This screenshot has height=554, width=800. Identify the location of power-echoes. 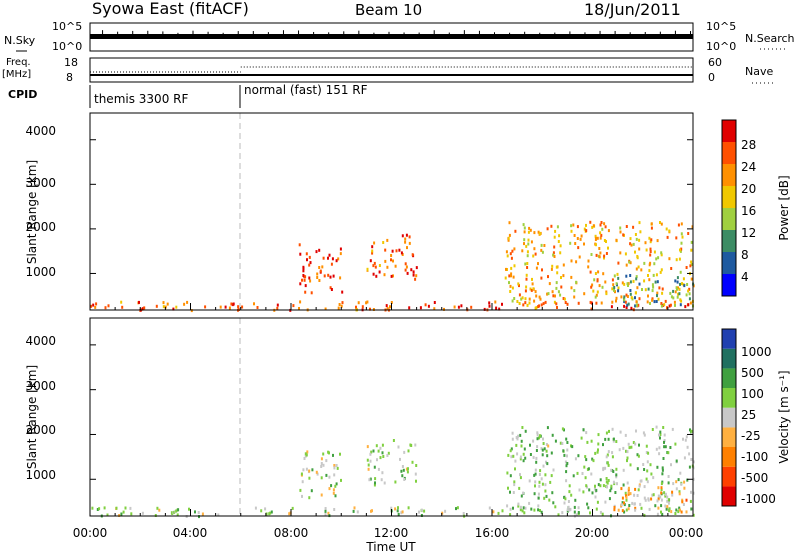
(392, 266).